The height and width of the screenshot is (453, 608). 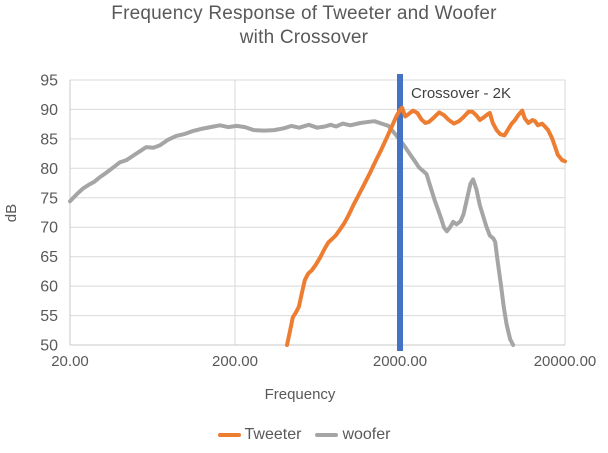 I want to click on y-tick-label: 70, so click(x=49, y=228).